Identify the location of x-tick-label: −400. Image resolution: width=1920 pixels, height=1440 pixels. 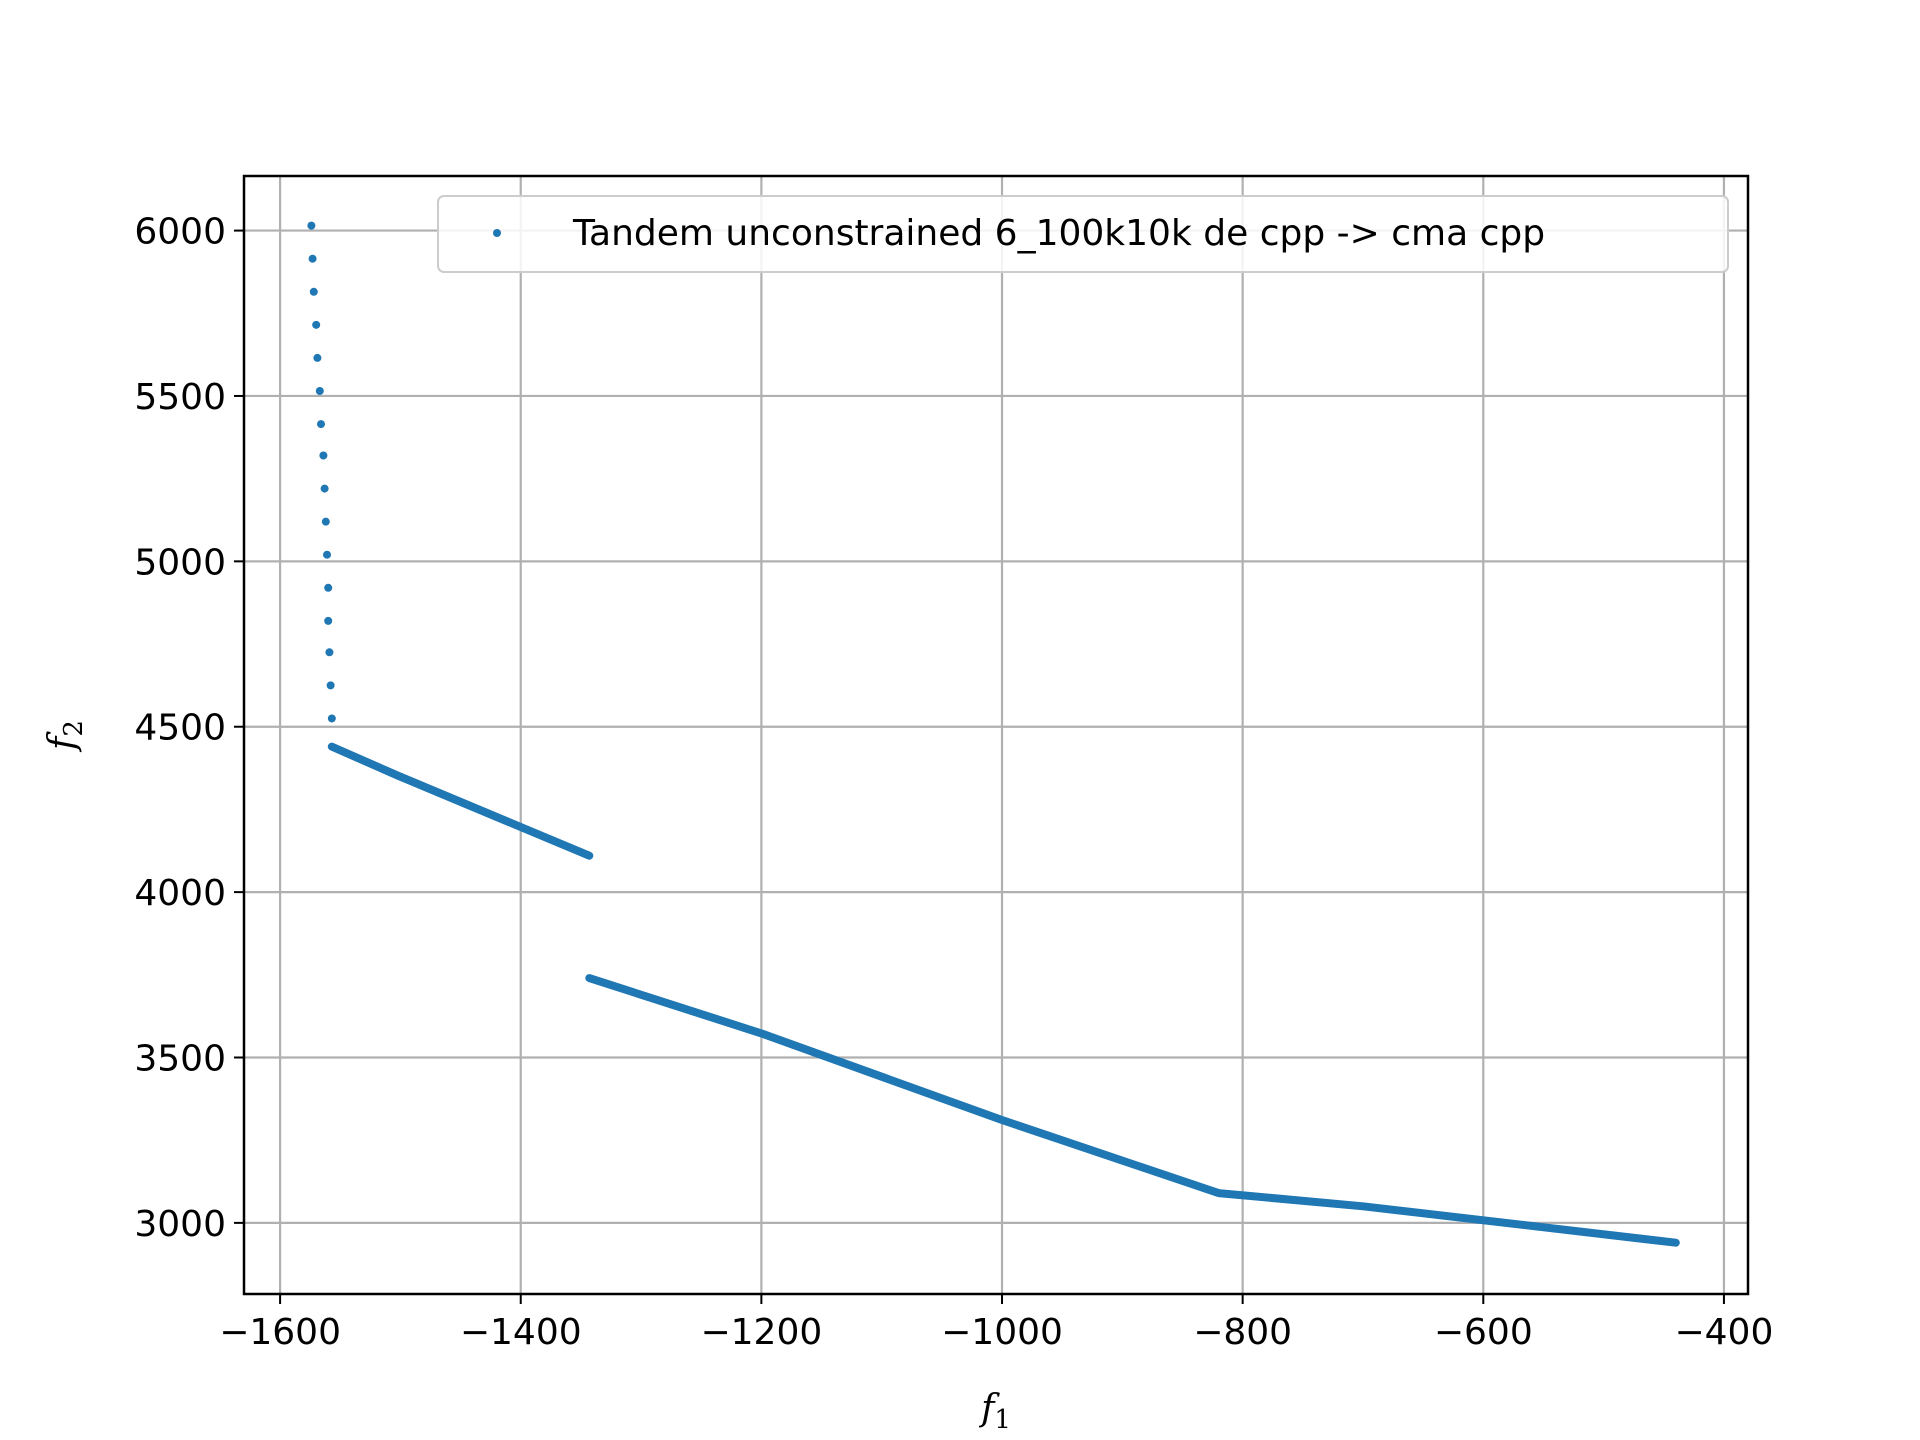
(1723, 1332).